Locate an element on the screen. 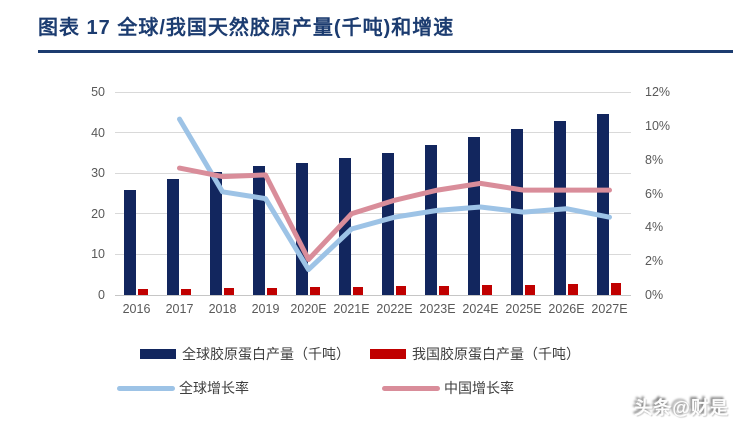 The width and height of the screenshot is (741, 426). x-axis-tick: 2024E is located at coordinates (480, 309).